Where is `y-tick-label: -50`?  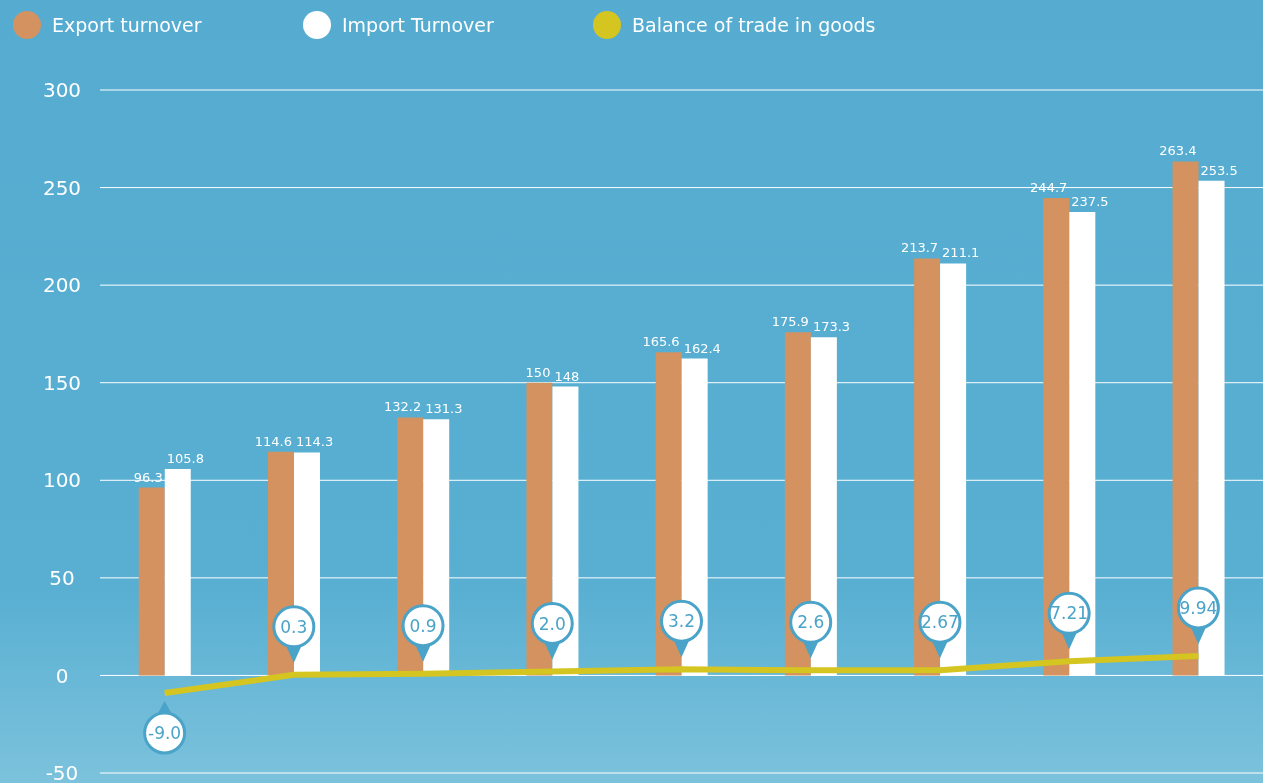 y-tick-label: -50 is located at coordinates (62, 772).